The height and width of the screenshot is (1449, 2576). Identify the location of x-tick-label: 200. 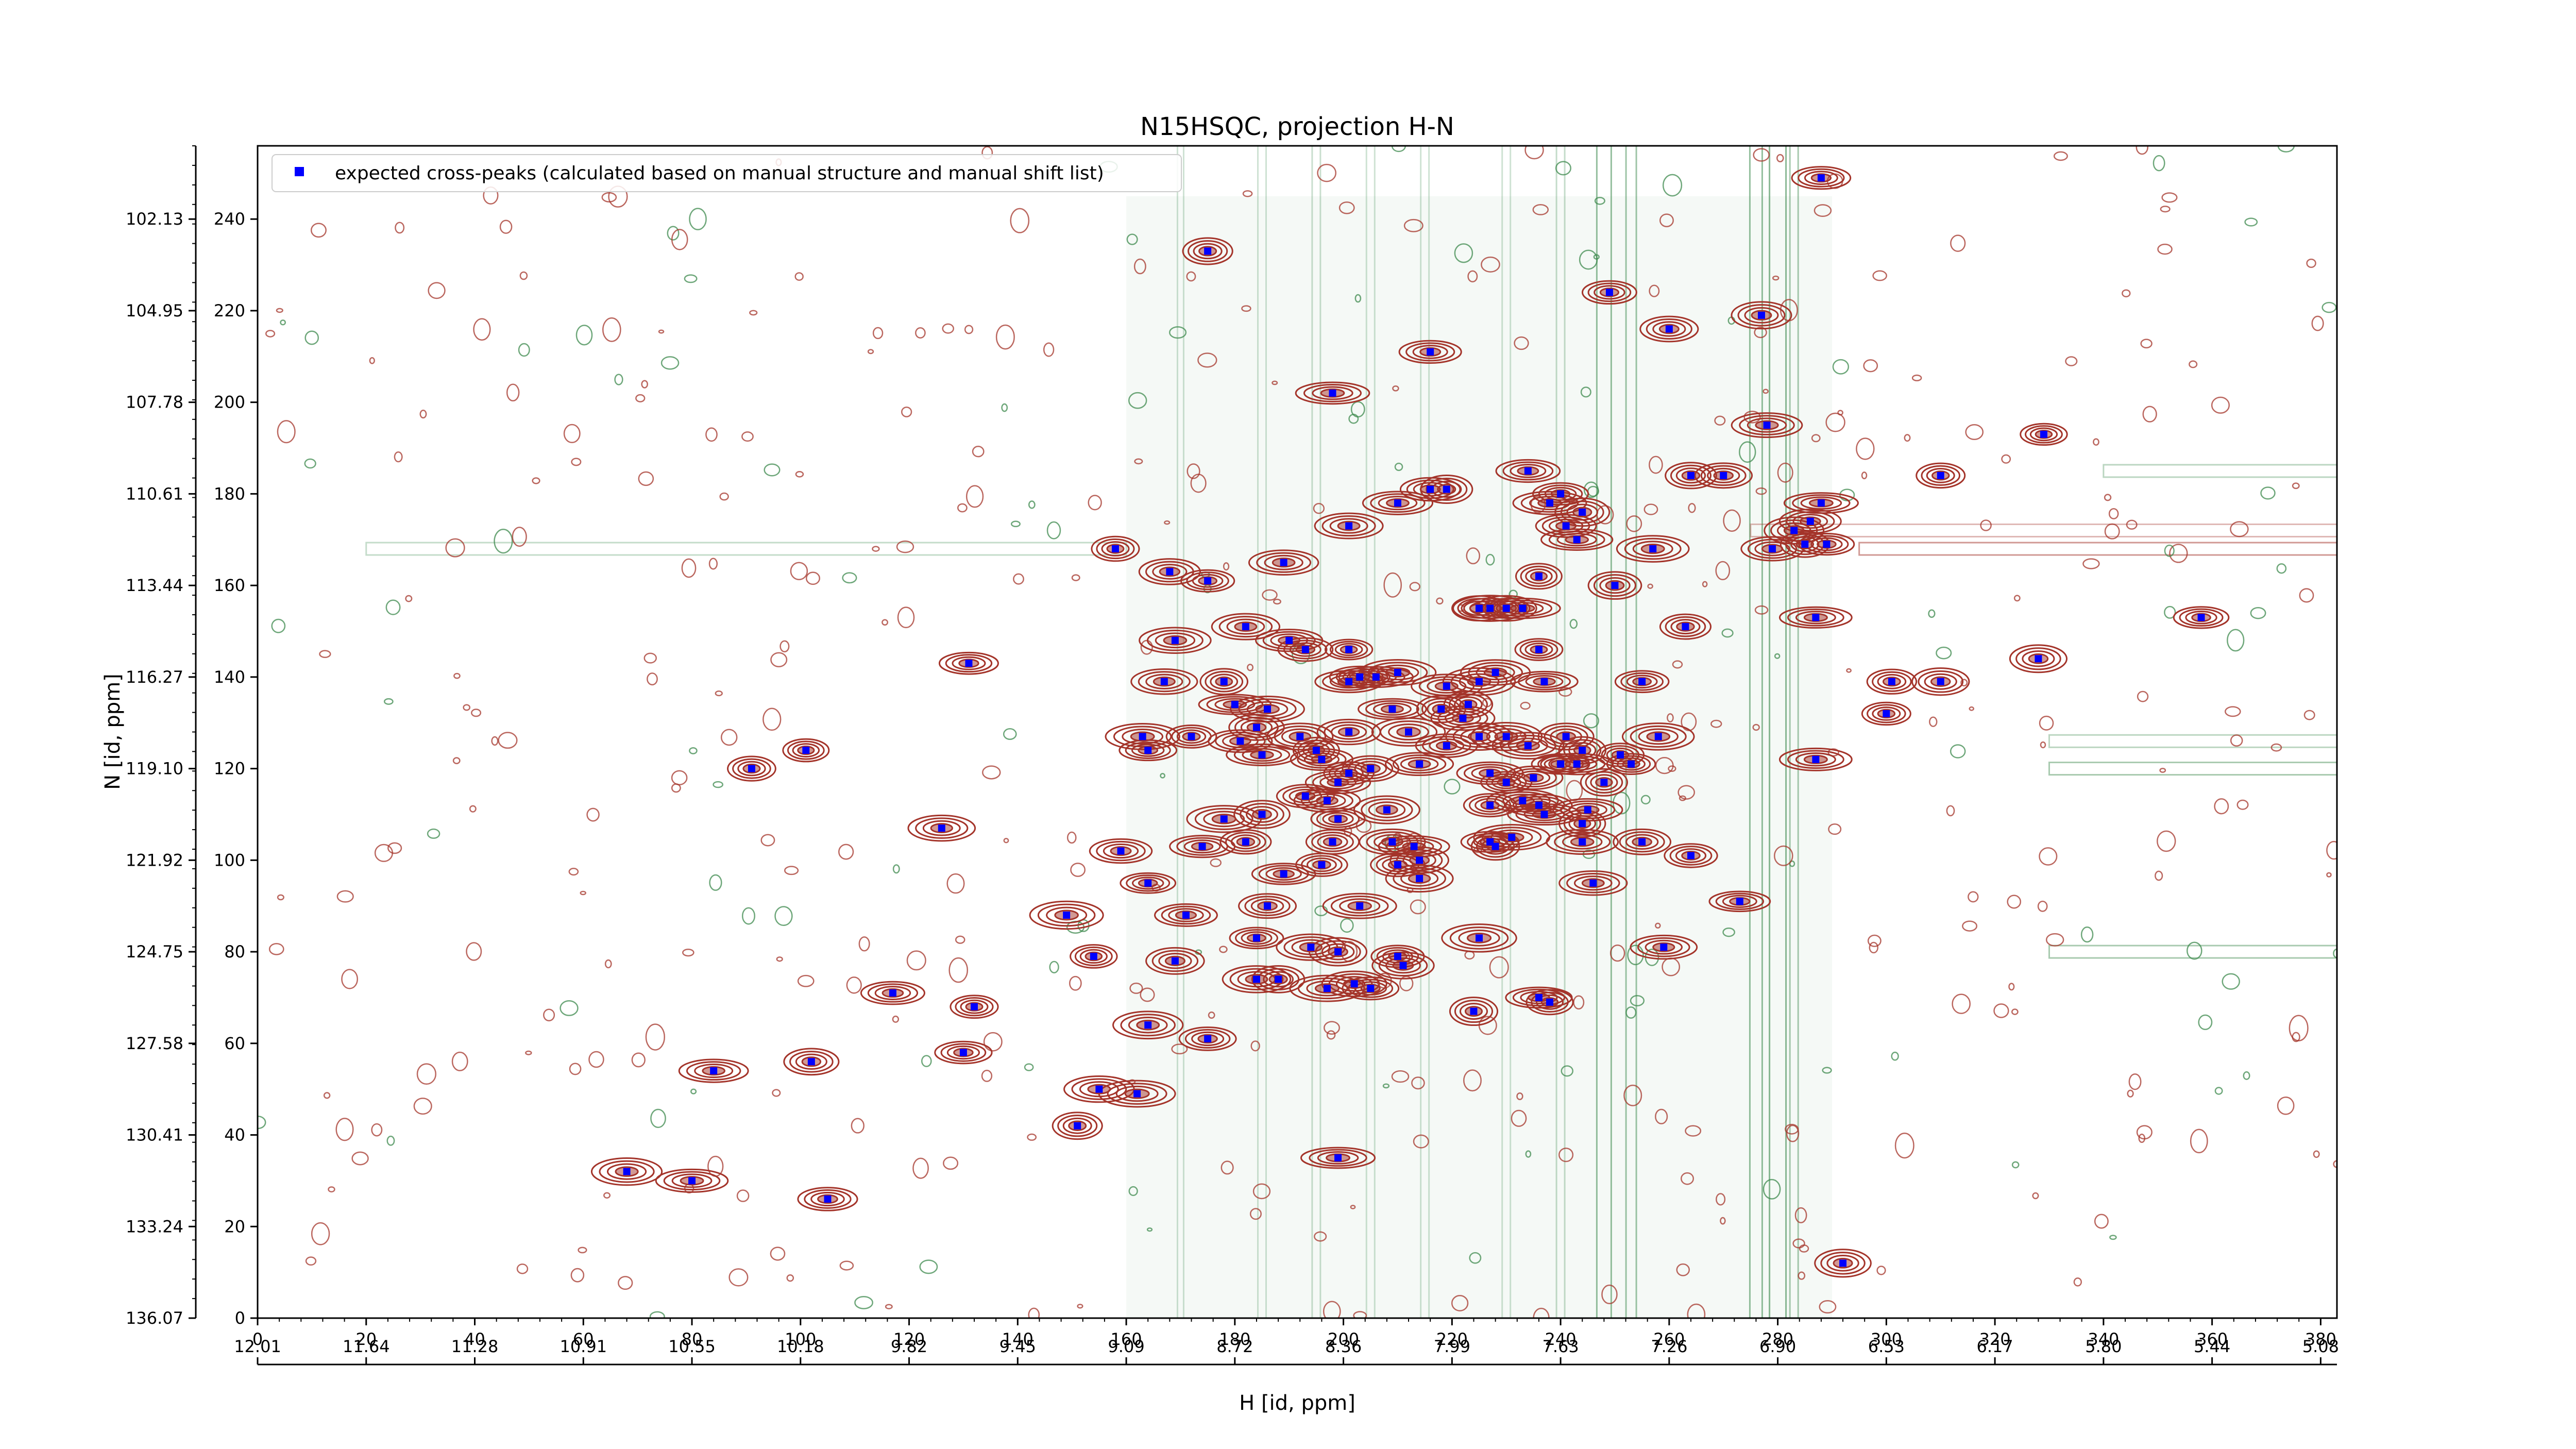
(1343, 1339).